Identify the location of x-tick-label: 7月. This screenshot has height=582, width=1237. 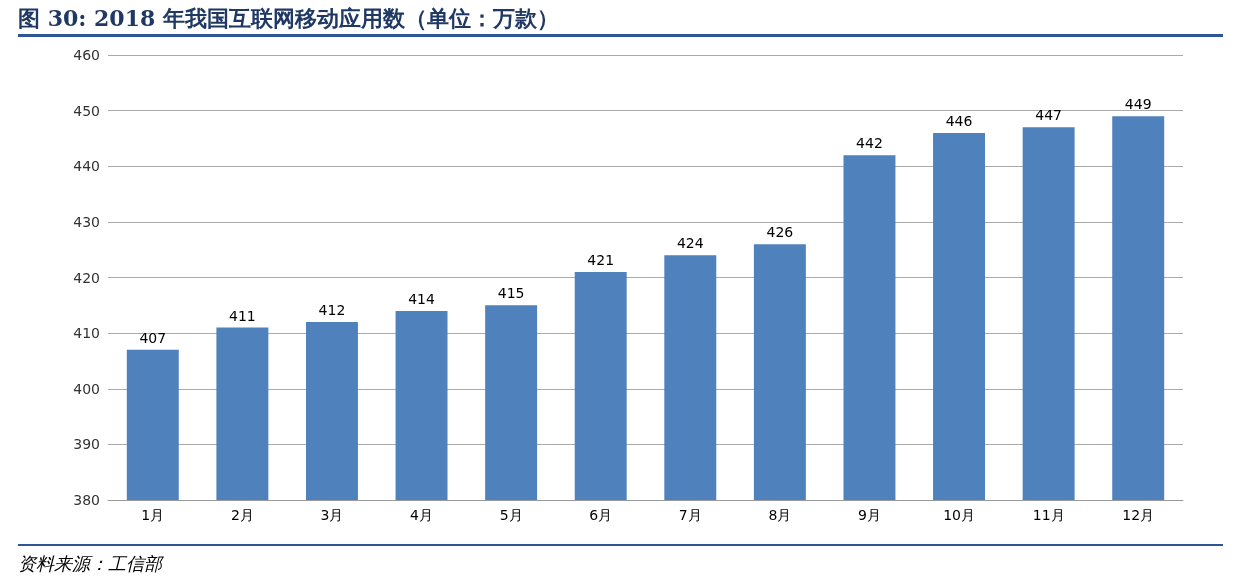
(690, 515).